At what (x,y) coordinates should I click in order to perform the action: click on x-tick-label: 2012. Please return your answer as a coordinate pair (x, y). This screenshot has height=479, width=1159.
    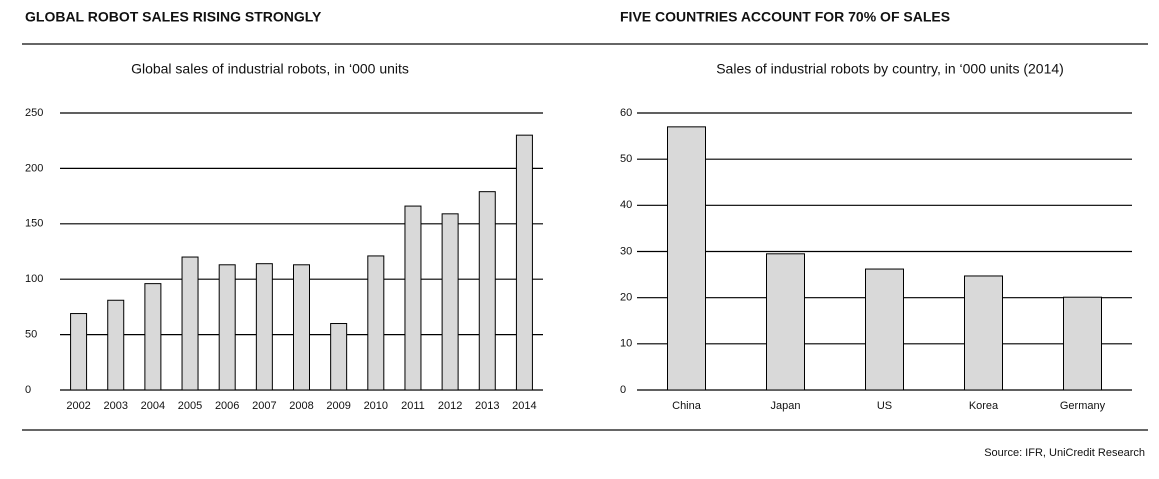
    Looking at the image, I should click on (450, 406).